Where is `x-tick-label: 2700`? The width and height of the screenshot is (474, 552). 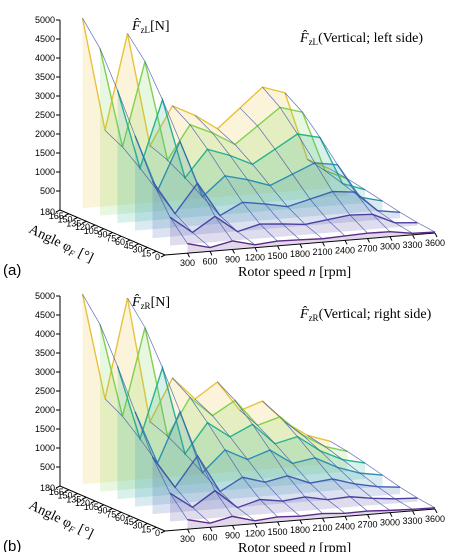 x-tick-label: 2700 is located at coordinates (367, 249).